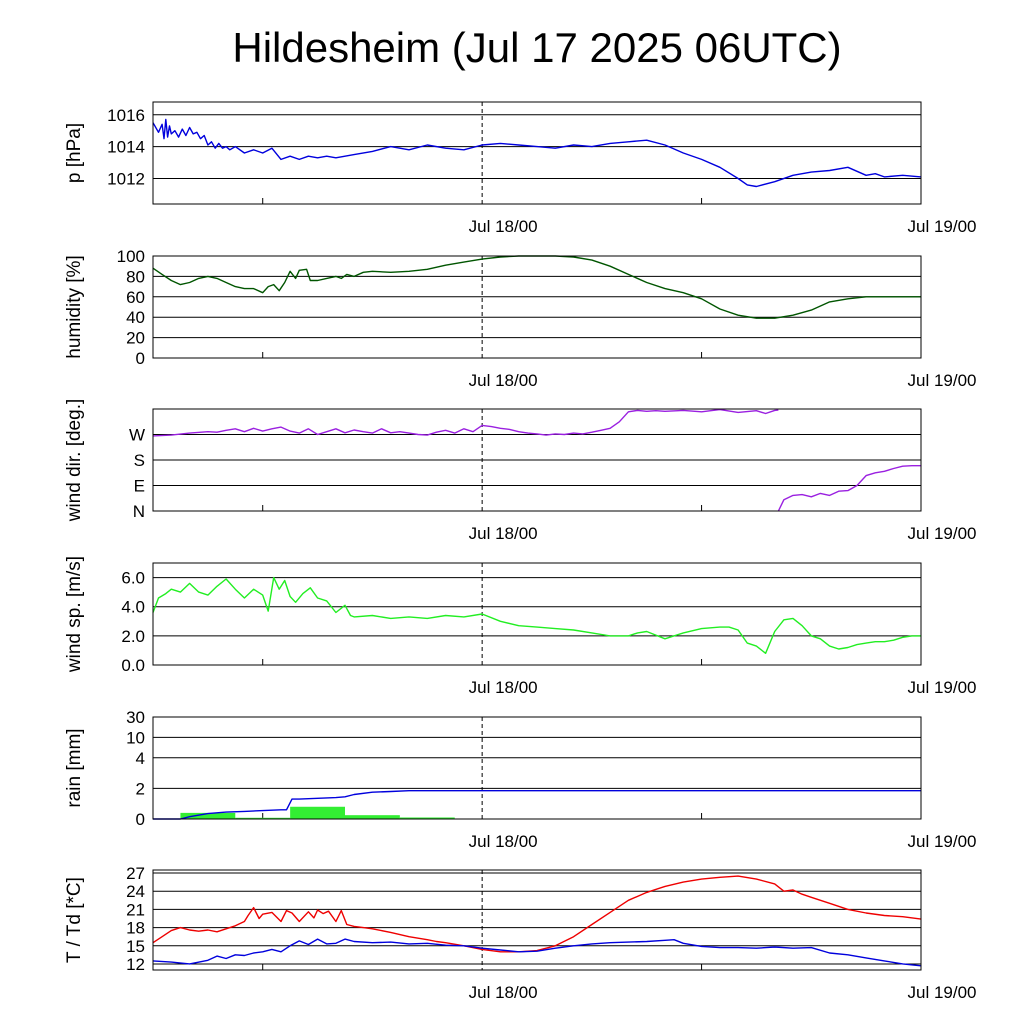 The width and height of the screenshot is (1024, 1024). What do you see at coordinates (131, 256) in the screenshot?
I see `y-tick-label: 100` at bounding box center [131, 256].